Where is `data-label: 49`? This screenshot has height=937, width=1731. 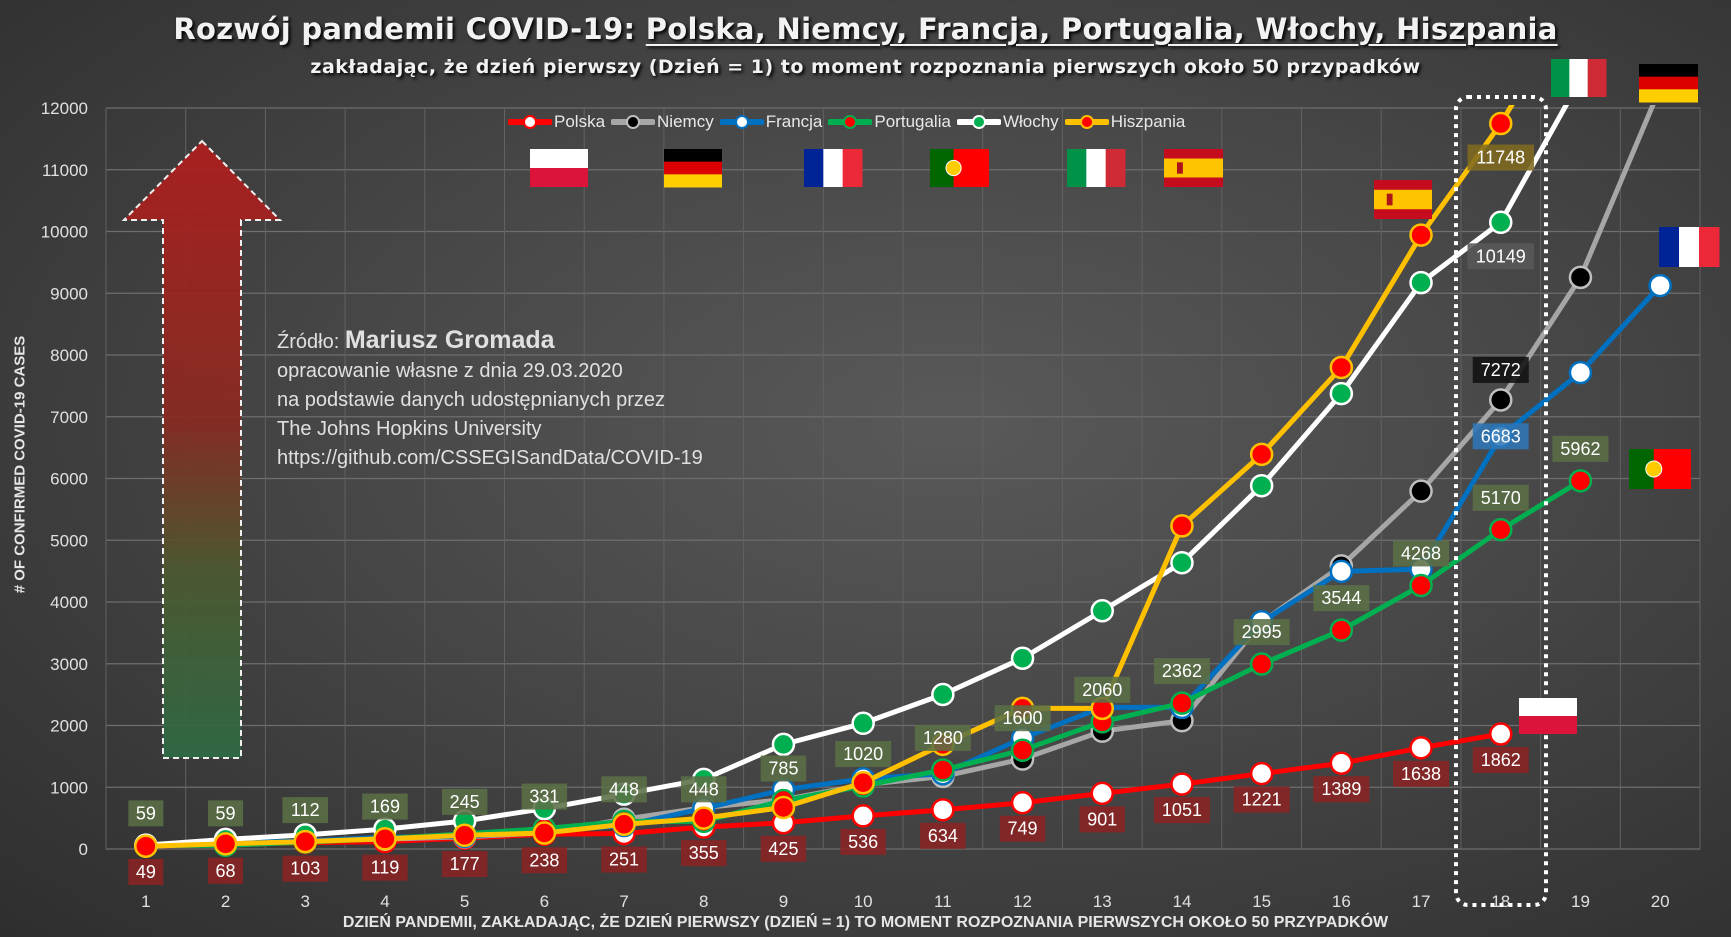 data-label: 49 is located at coordinates (146, 872).